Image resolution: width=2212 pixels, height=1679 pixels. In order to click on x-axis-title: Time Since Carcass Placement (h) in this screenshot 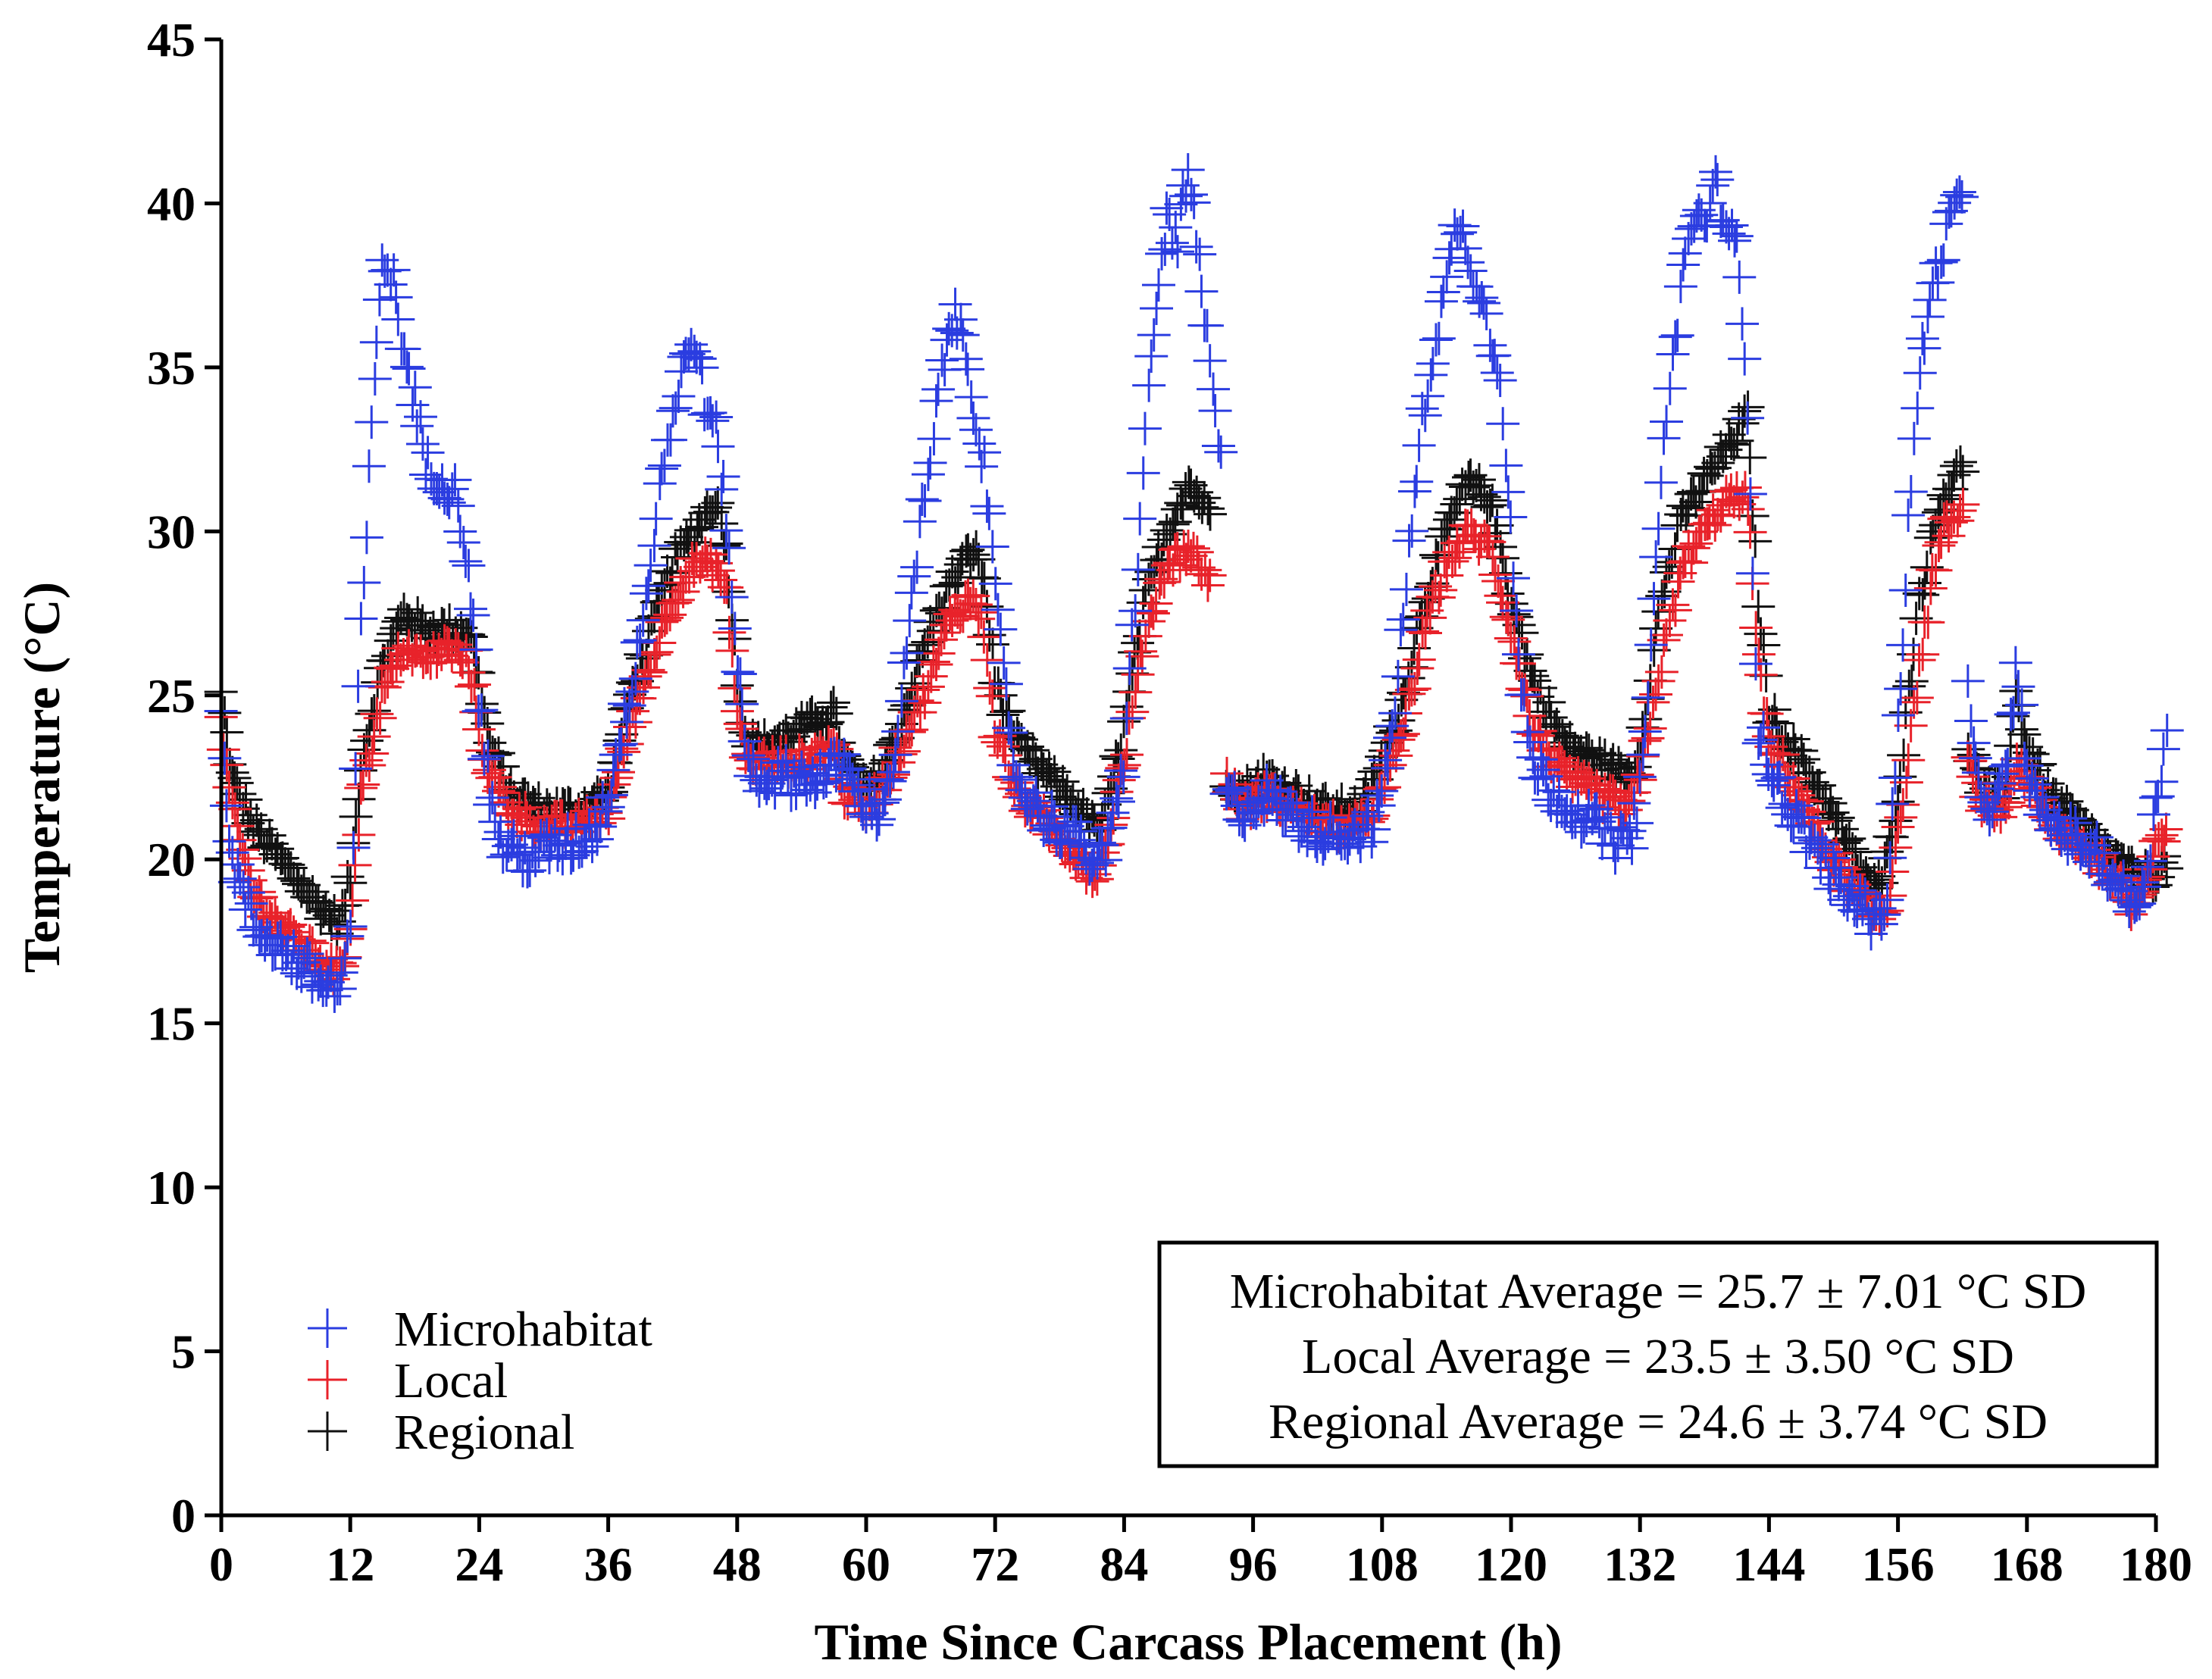, I will do `click(1188, 1642)`.